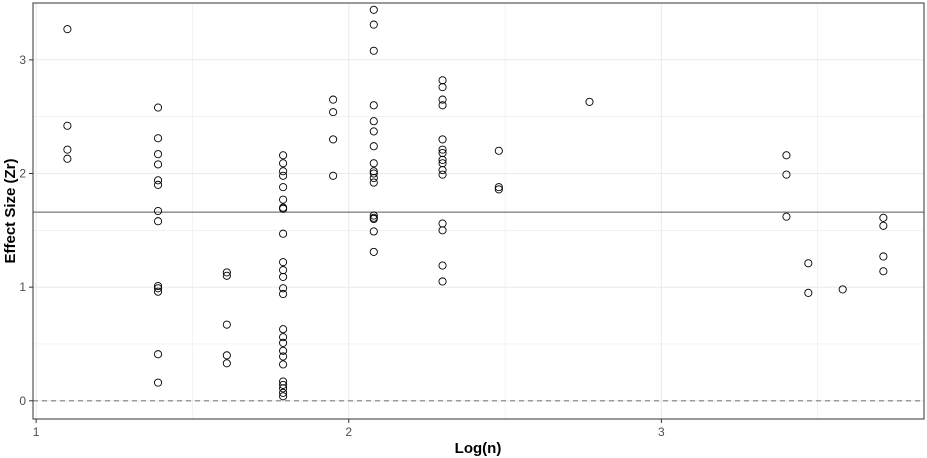  What do you see at coordinates (22, 401) in the screenshot?
I see `y-tick-label: 0` at bounding box center [22, 401].